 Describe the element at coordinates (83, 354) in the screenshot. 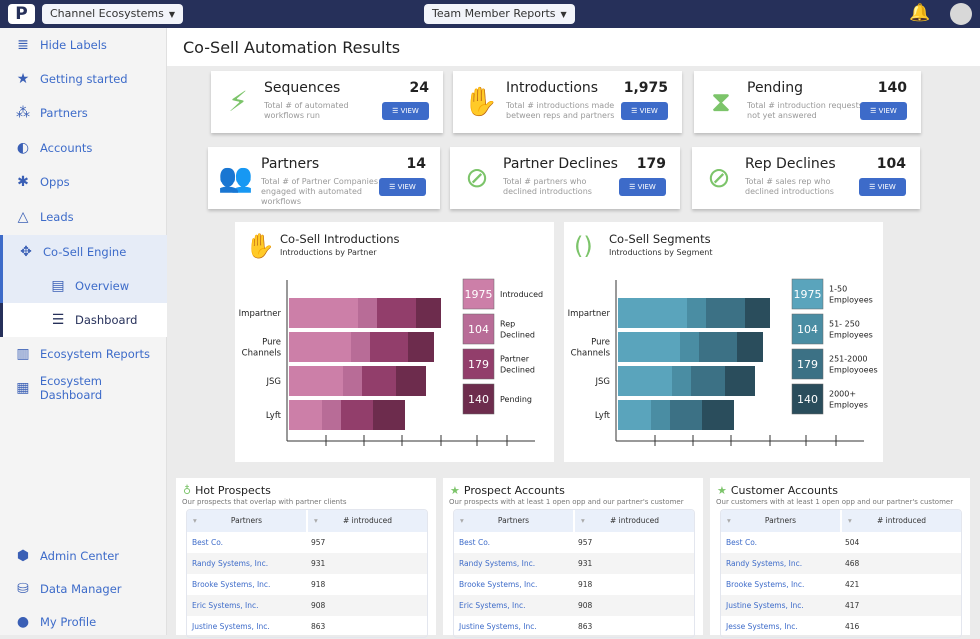

I see `sidebar-item-ecosystem-reports: ▥ Ecosystem Reports` at that location.